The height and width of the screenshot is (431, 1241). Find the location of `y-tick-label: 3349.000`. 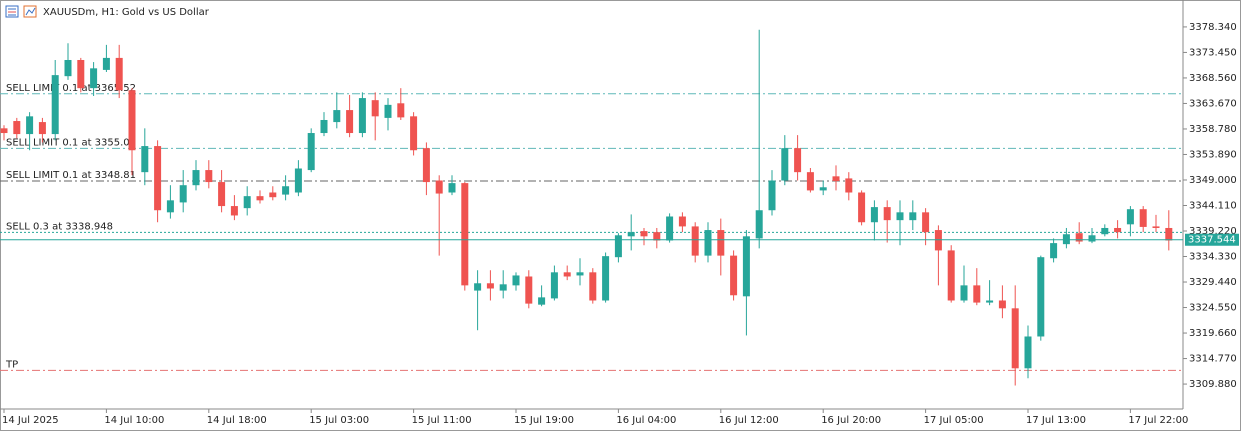

y-tick-label: 3349.000 is located at coordinates (1213, 180).